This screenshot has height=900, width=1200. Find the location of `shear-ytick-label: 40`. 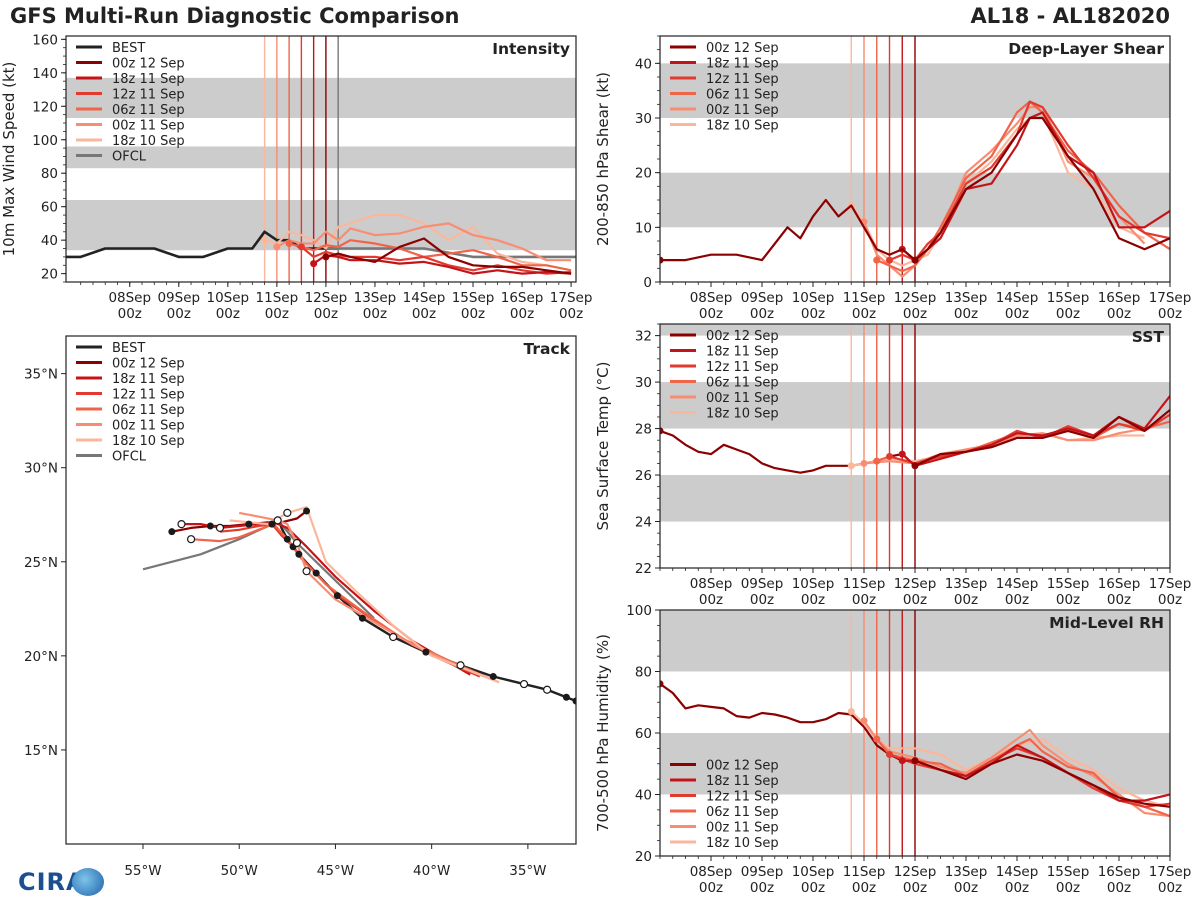

shear-ytick-label: 40 is located at coordinates (643, 64).